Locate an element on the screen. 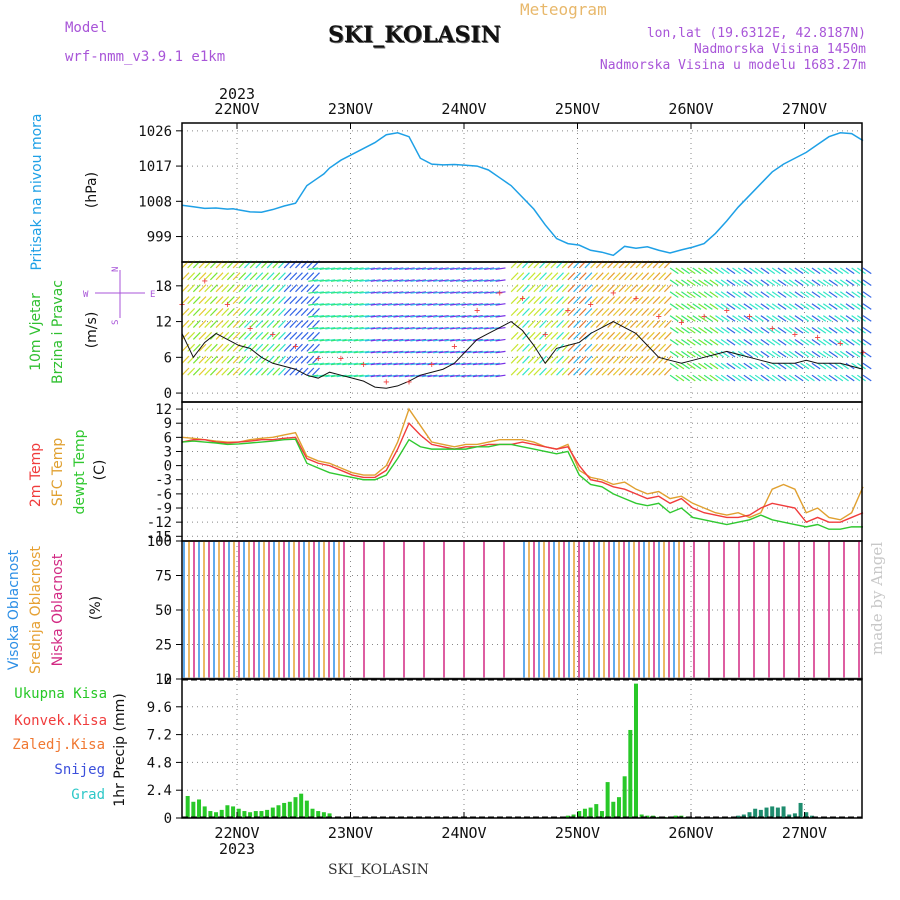 This screenshot has width=900, height=900. precip-panel: 0 2.4 4.8 7.2 9.6 12 is located at coordinates (505, 749).